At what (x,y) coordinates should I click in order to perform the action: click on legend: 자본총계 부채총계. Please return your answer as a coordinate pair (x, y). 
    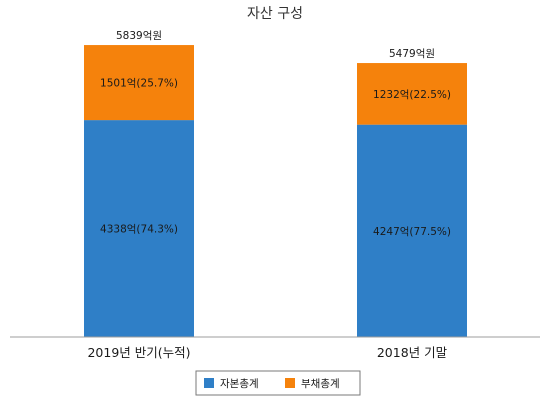
    Looking at the image, I should click on (278, 383).